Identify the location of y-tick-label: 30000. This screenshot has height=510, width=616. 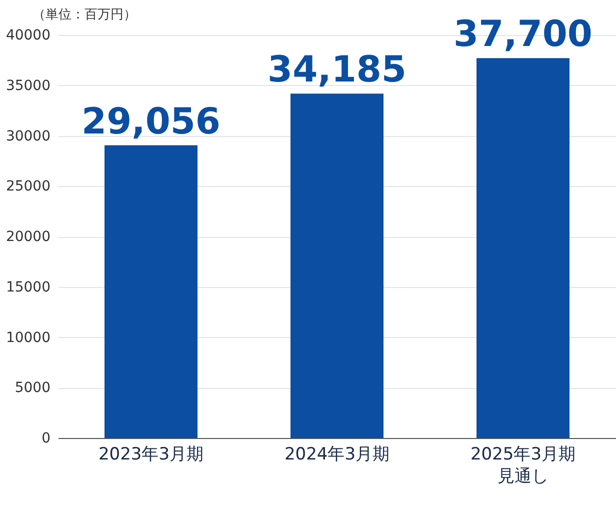
(28, 136).